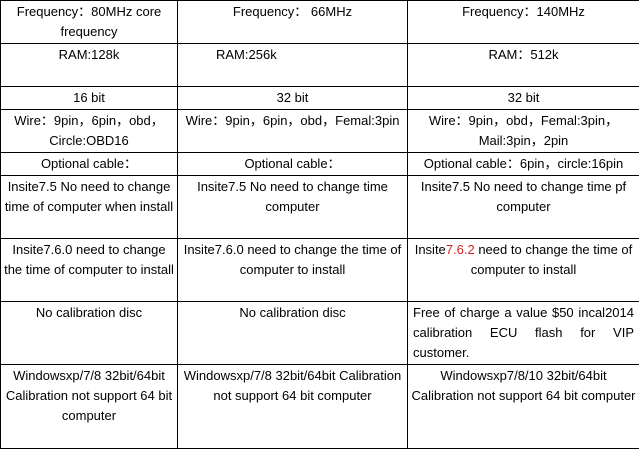  I want to click on cell: RAM：512k, so click(523, 65).